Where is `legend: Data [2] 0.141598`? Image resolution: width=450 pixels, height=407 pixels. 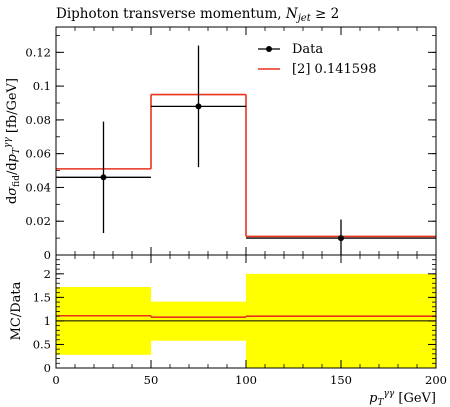
legend: Data [2] 0.141598 is located at coordinates (317, 59).